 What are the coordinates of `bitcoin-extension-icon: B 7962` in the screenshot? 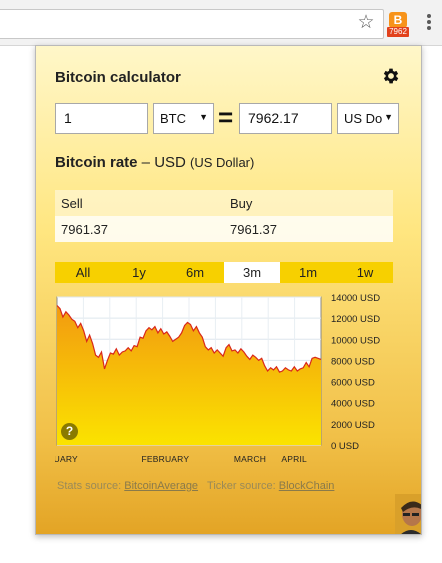 It's located at (398, 25).